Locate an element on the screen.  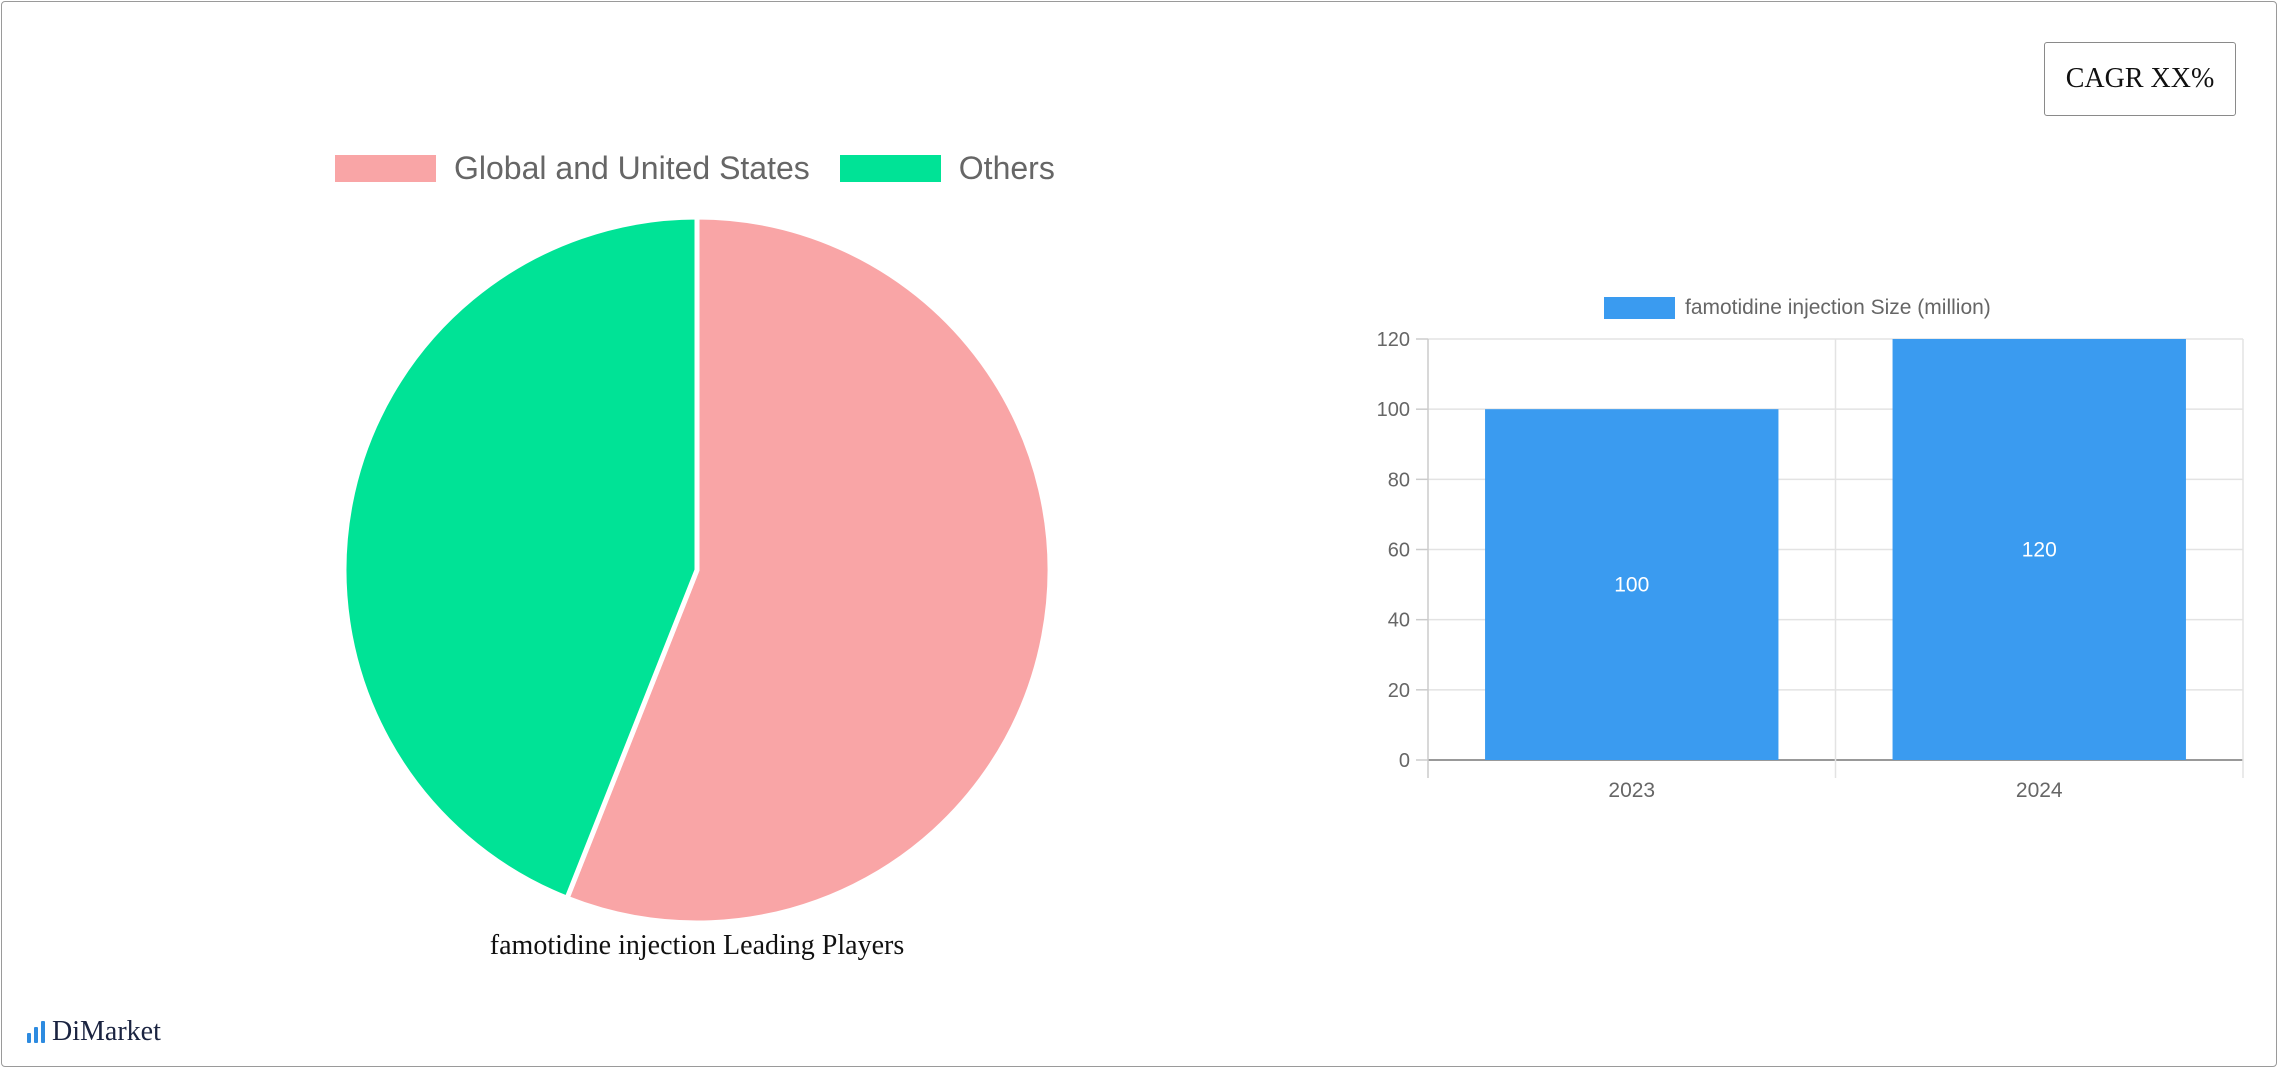
bar-value-label-2024: 120 is located at coordinates (2039, 550).